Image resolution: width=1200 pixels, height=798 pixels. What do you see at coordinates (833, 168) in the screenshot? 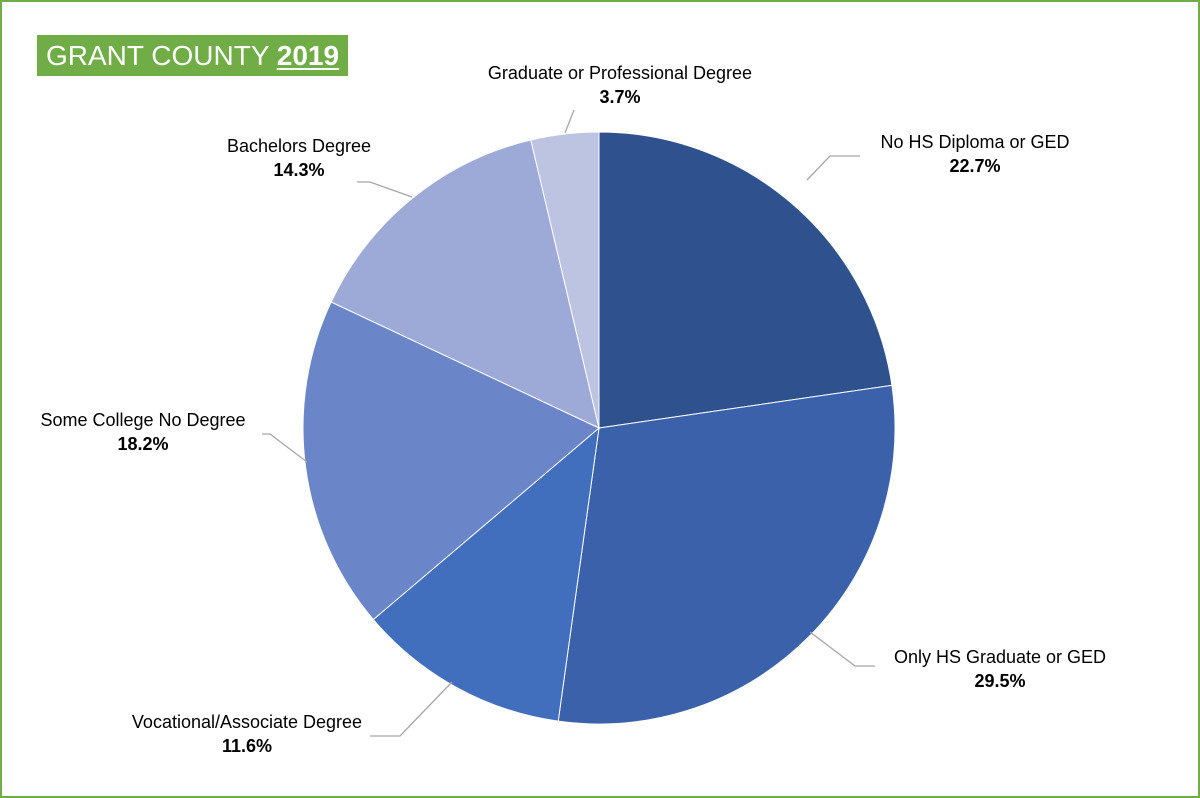
I see `leader-line-no-hs-diploma-or-ged` at bounding box center [833, 168].